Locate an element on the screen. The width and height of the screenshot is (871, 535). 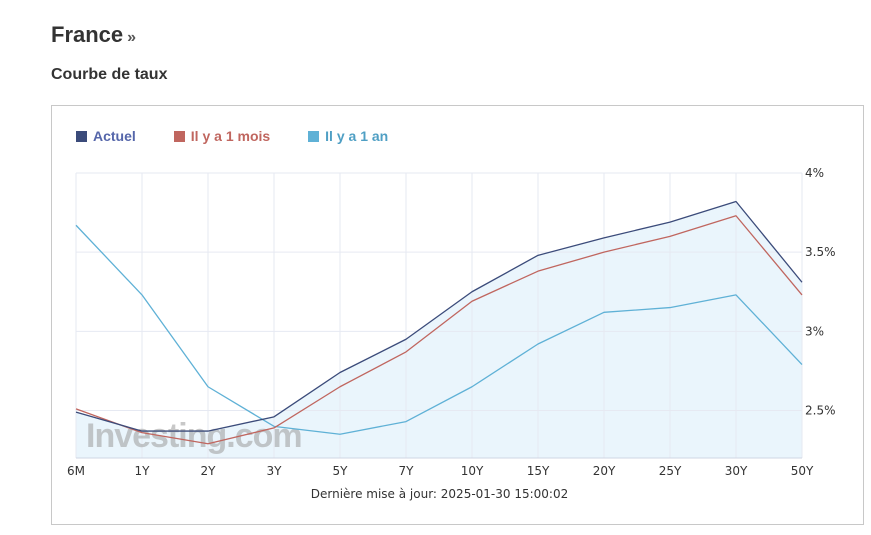
legend-swatch-actuel is located at coordinates (81, 136).